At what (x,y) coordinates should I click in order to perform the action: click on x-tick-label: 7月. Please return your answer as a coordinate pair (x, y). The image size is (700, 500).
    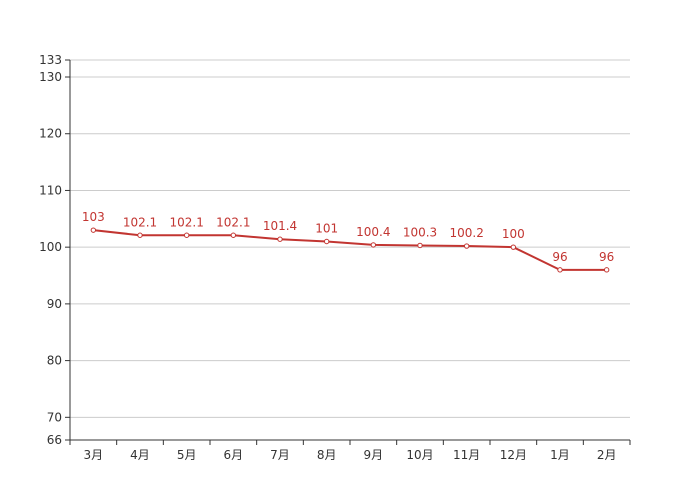
    Looking at the image, I should click on (280, 455).